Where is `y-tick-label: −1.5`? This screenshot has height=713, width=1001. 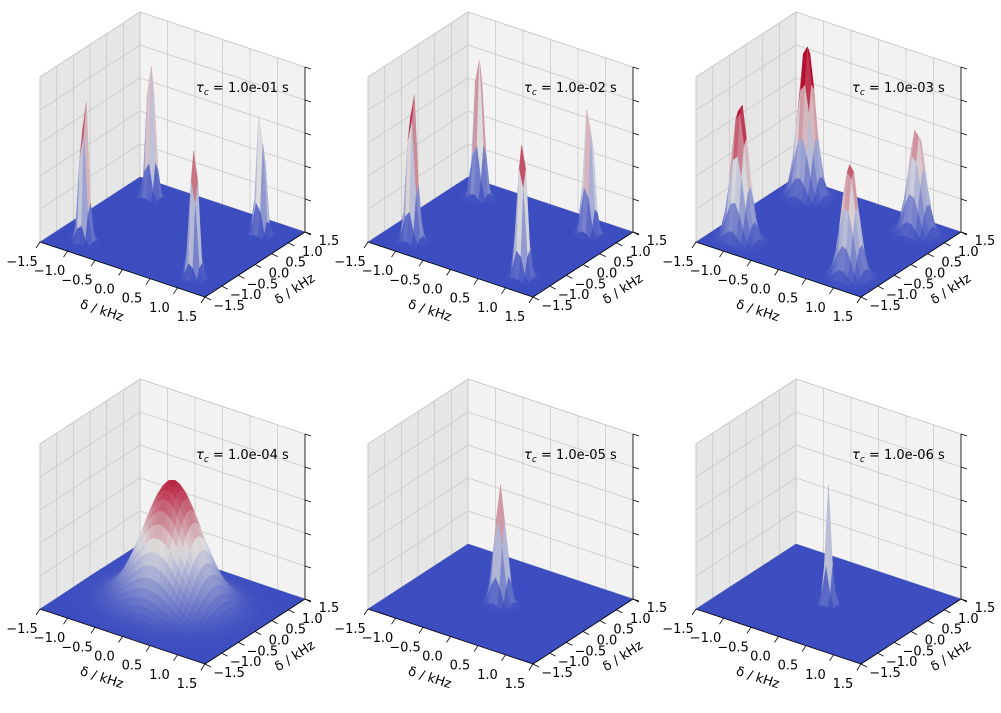
y-tick-label: −1.5 is located at coordinates (229, 306).